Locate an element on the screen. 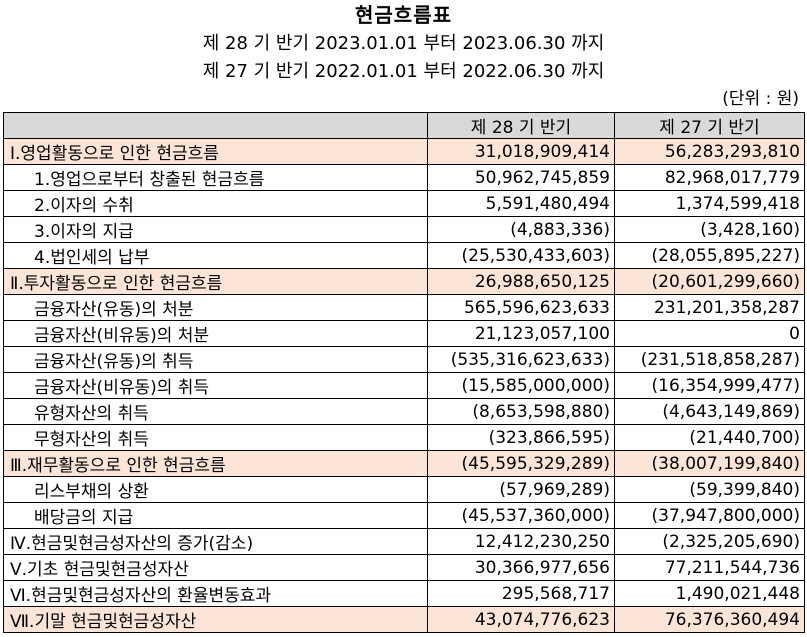 The height and width of the screenshot is (637, 807). table-header-row: 제 28 기 반기 제 27 기 반기 is located at coordinates (404, 125).